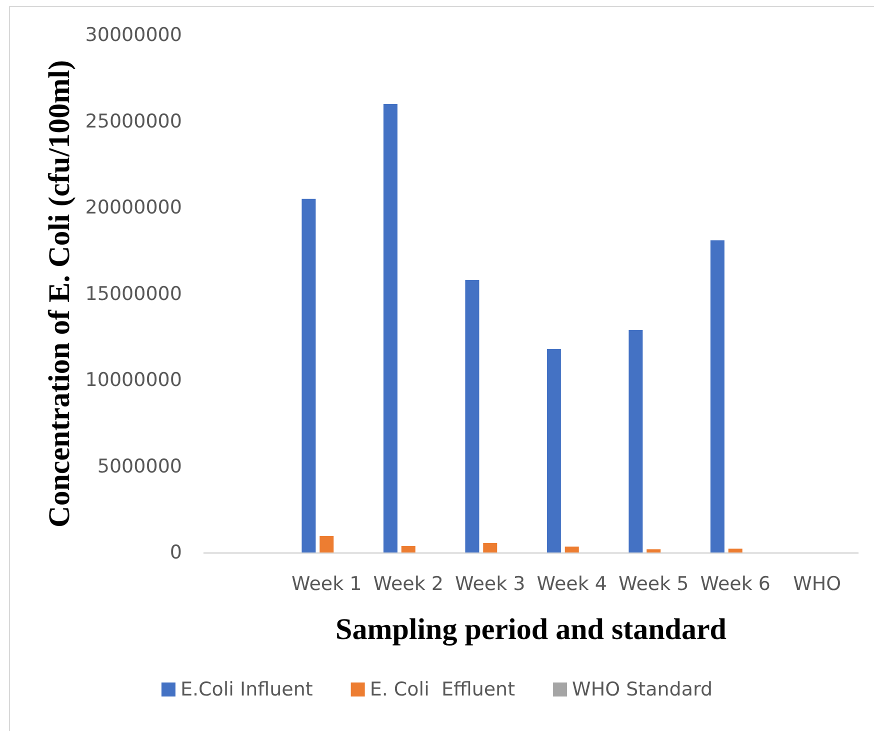  What do you see at coordinates (133, 293) in the screenshot?
I see `y-tick-label: 15000000` at bounding box center [133, 293].